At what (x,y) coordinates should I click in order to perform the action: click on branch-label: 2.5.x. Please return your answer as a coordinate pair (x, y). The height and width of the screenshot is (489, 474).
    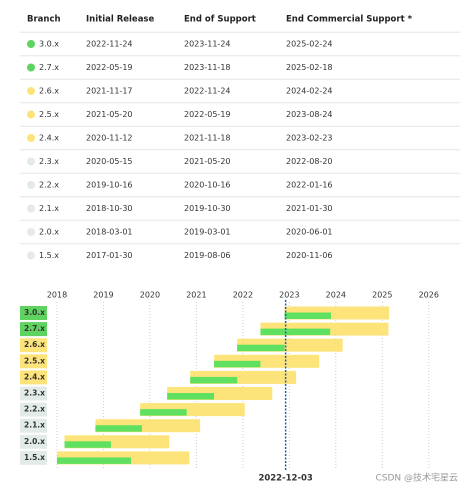
    Looking at the image, I should click on (34, 360).